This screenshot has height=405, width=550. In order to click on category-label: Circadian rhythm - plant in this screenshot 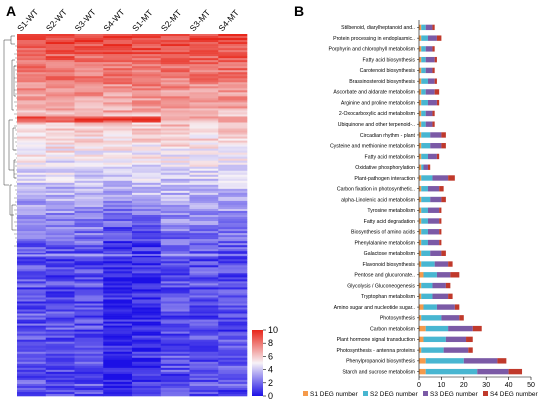, I will do `click(388, 136)`.